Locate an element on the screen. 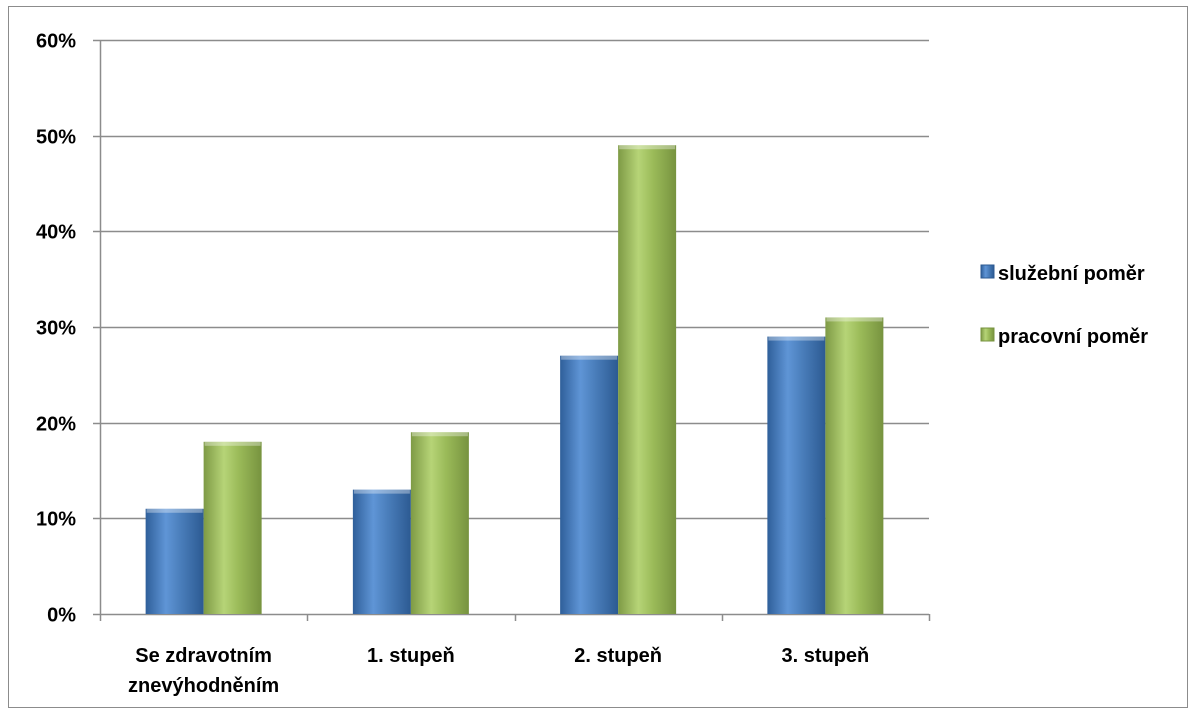 The width and height of the screenshot is (1193, 710). legend-label: pracovní poměr is located at coordinates (1073, 337).